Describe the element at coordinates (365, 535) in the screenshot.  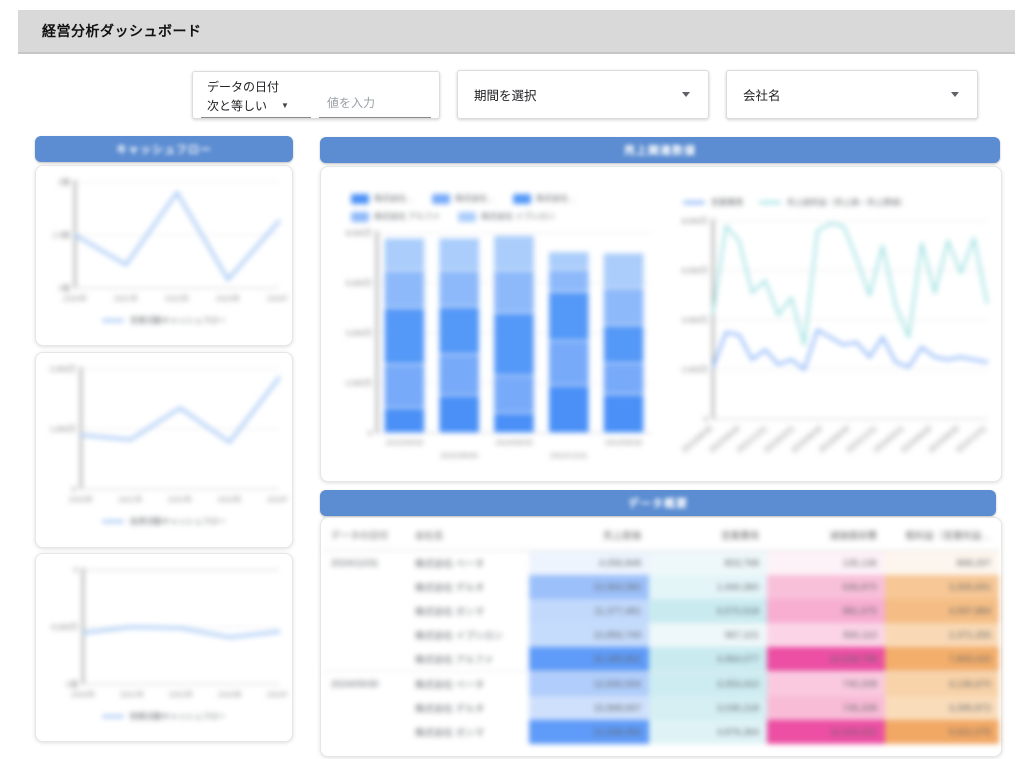
I see `table-column-header: データの日付` at that location.